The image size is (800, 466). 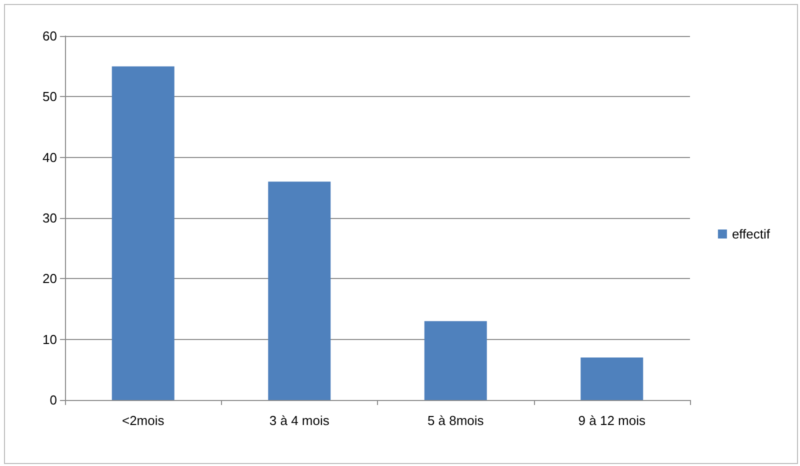 I want to click on y-tick-label: 10, so click(x=49, y=339).